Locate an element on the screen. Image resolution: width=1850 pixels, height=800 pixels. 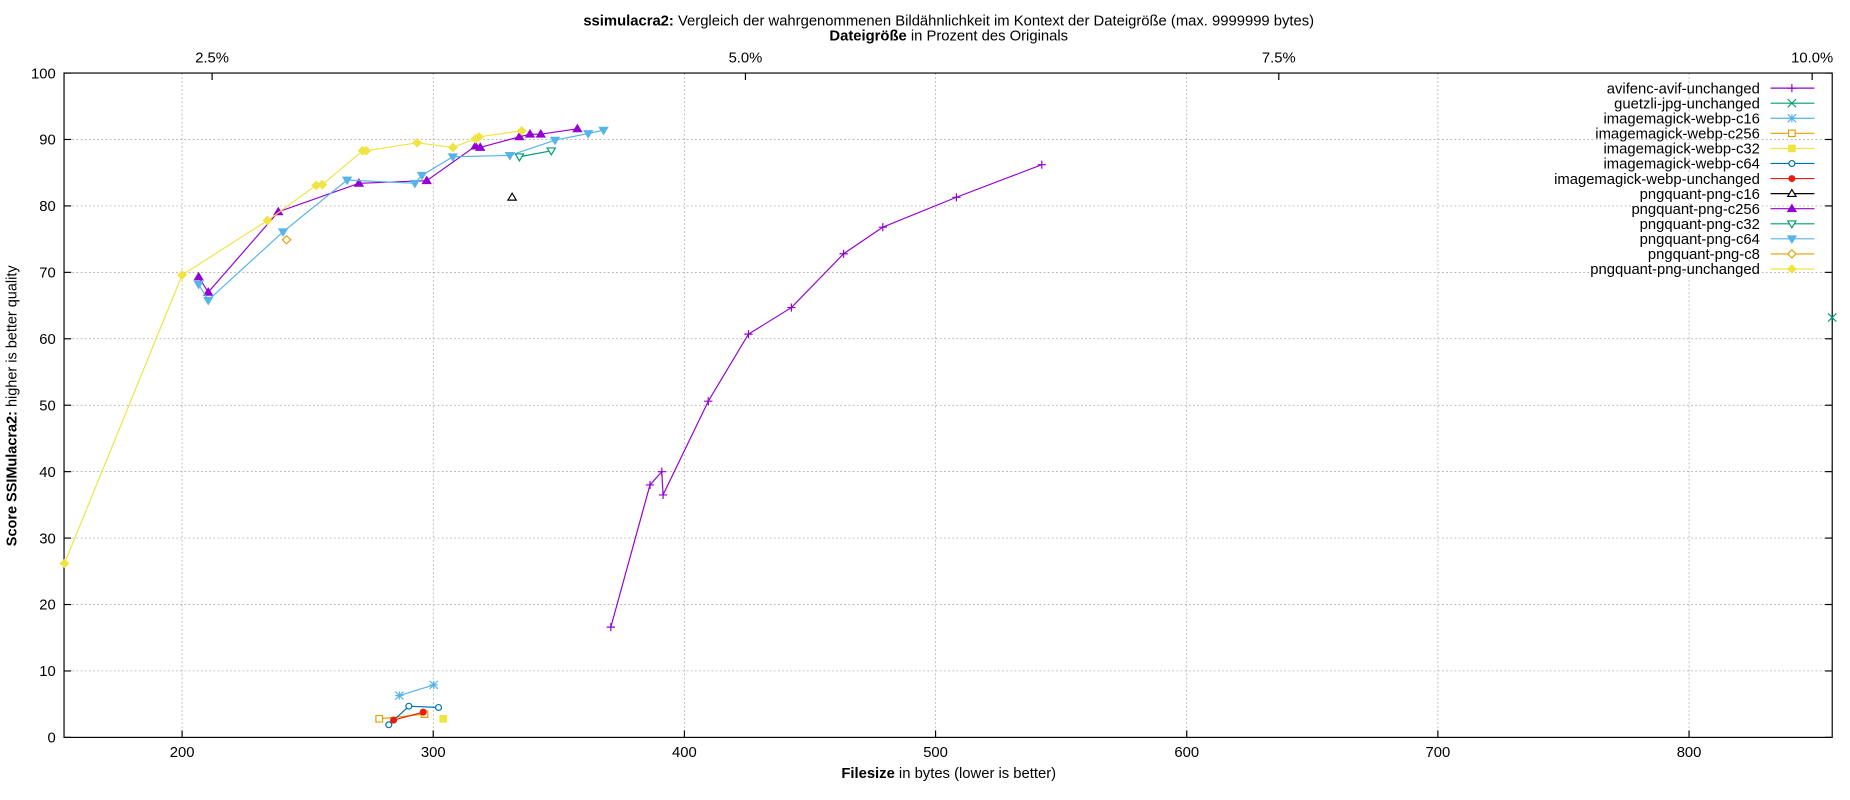
y-tick-label: 30 is located at coordinates (47, 539).